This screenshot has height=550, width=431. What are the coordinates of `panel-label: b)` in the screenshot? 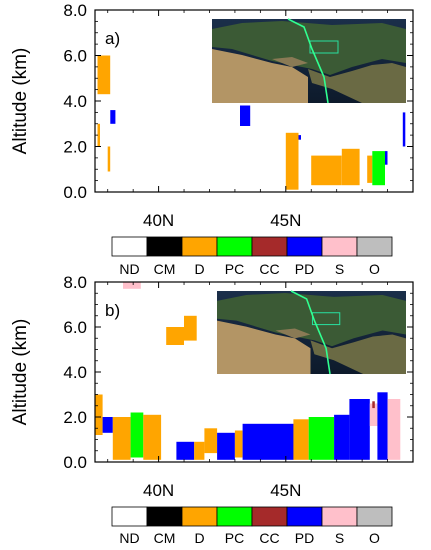 It's located at (112, 310).